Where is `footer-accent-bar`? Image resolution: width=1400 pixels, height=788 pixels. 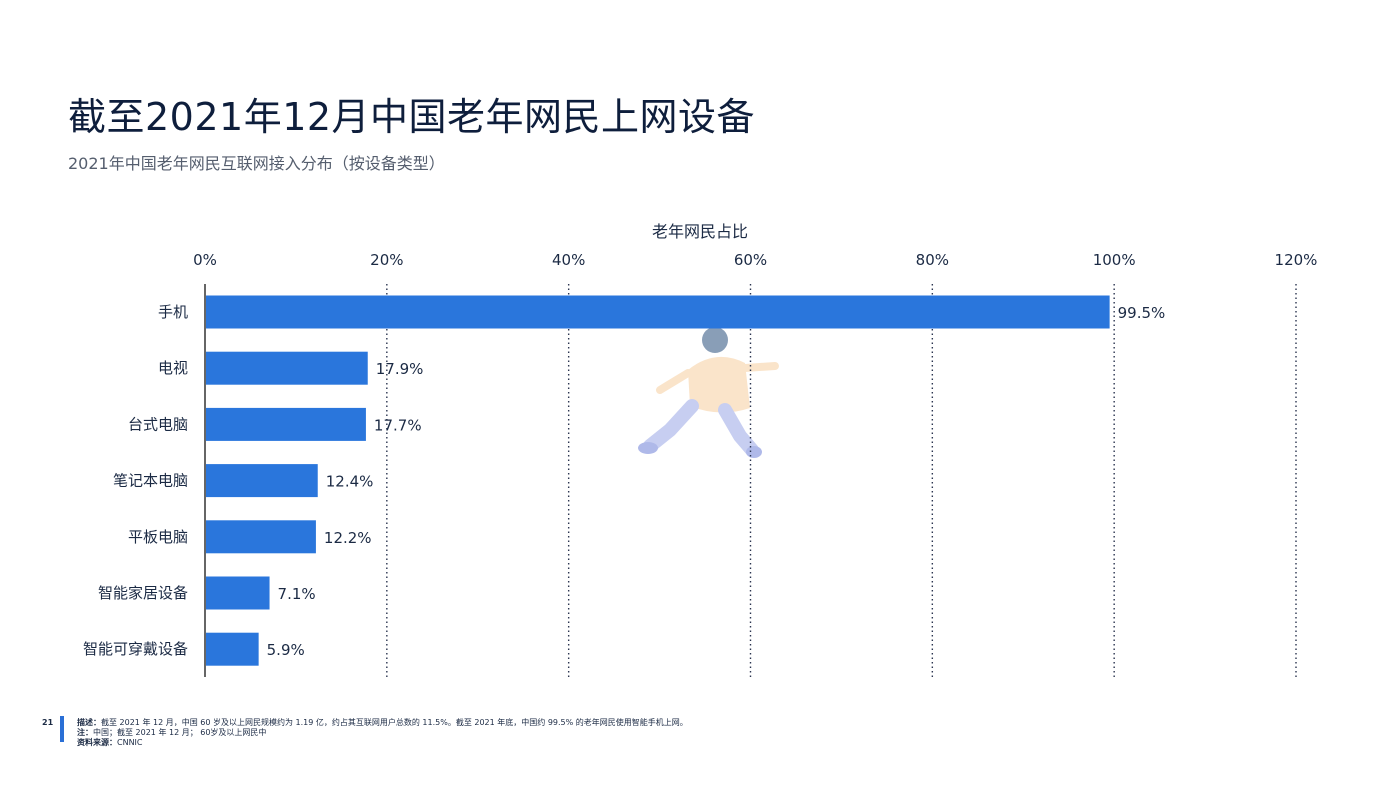
footer-accent-bar is located at coordinates (62, 729).